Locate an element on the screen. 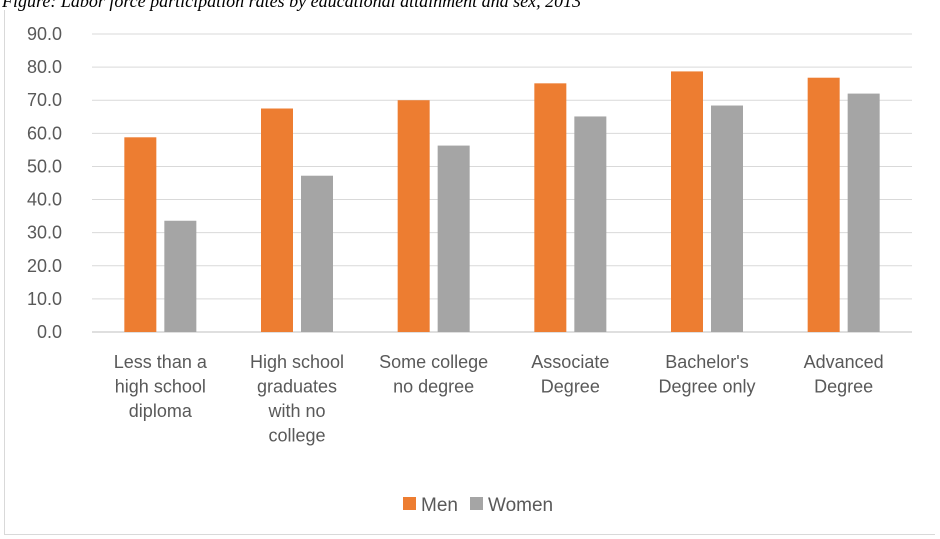  x-category-label: Some college no degree is located at coordinates (433, 374).